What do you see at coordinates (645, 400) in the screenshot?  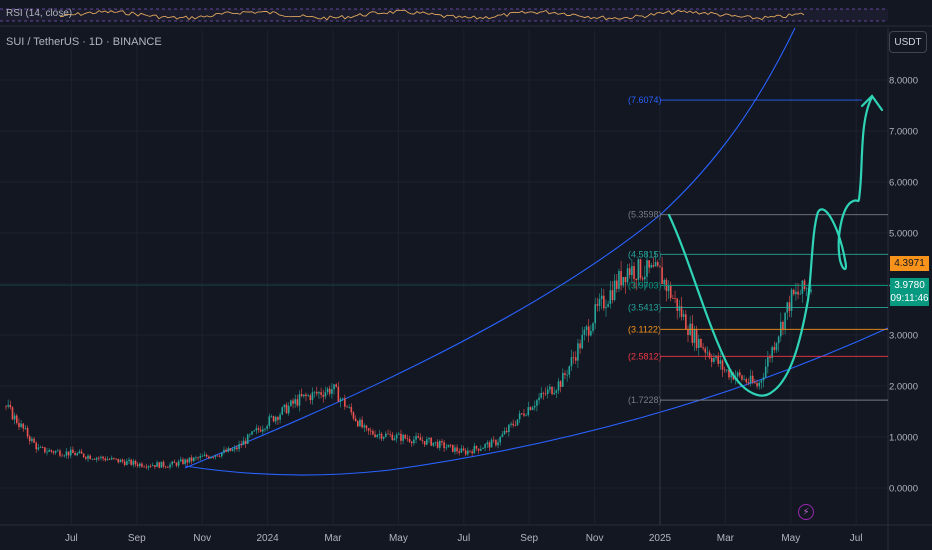 I see `fib-level-label: (1.7228)` at bounding box center [645, 400].